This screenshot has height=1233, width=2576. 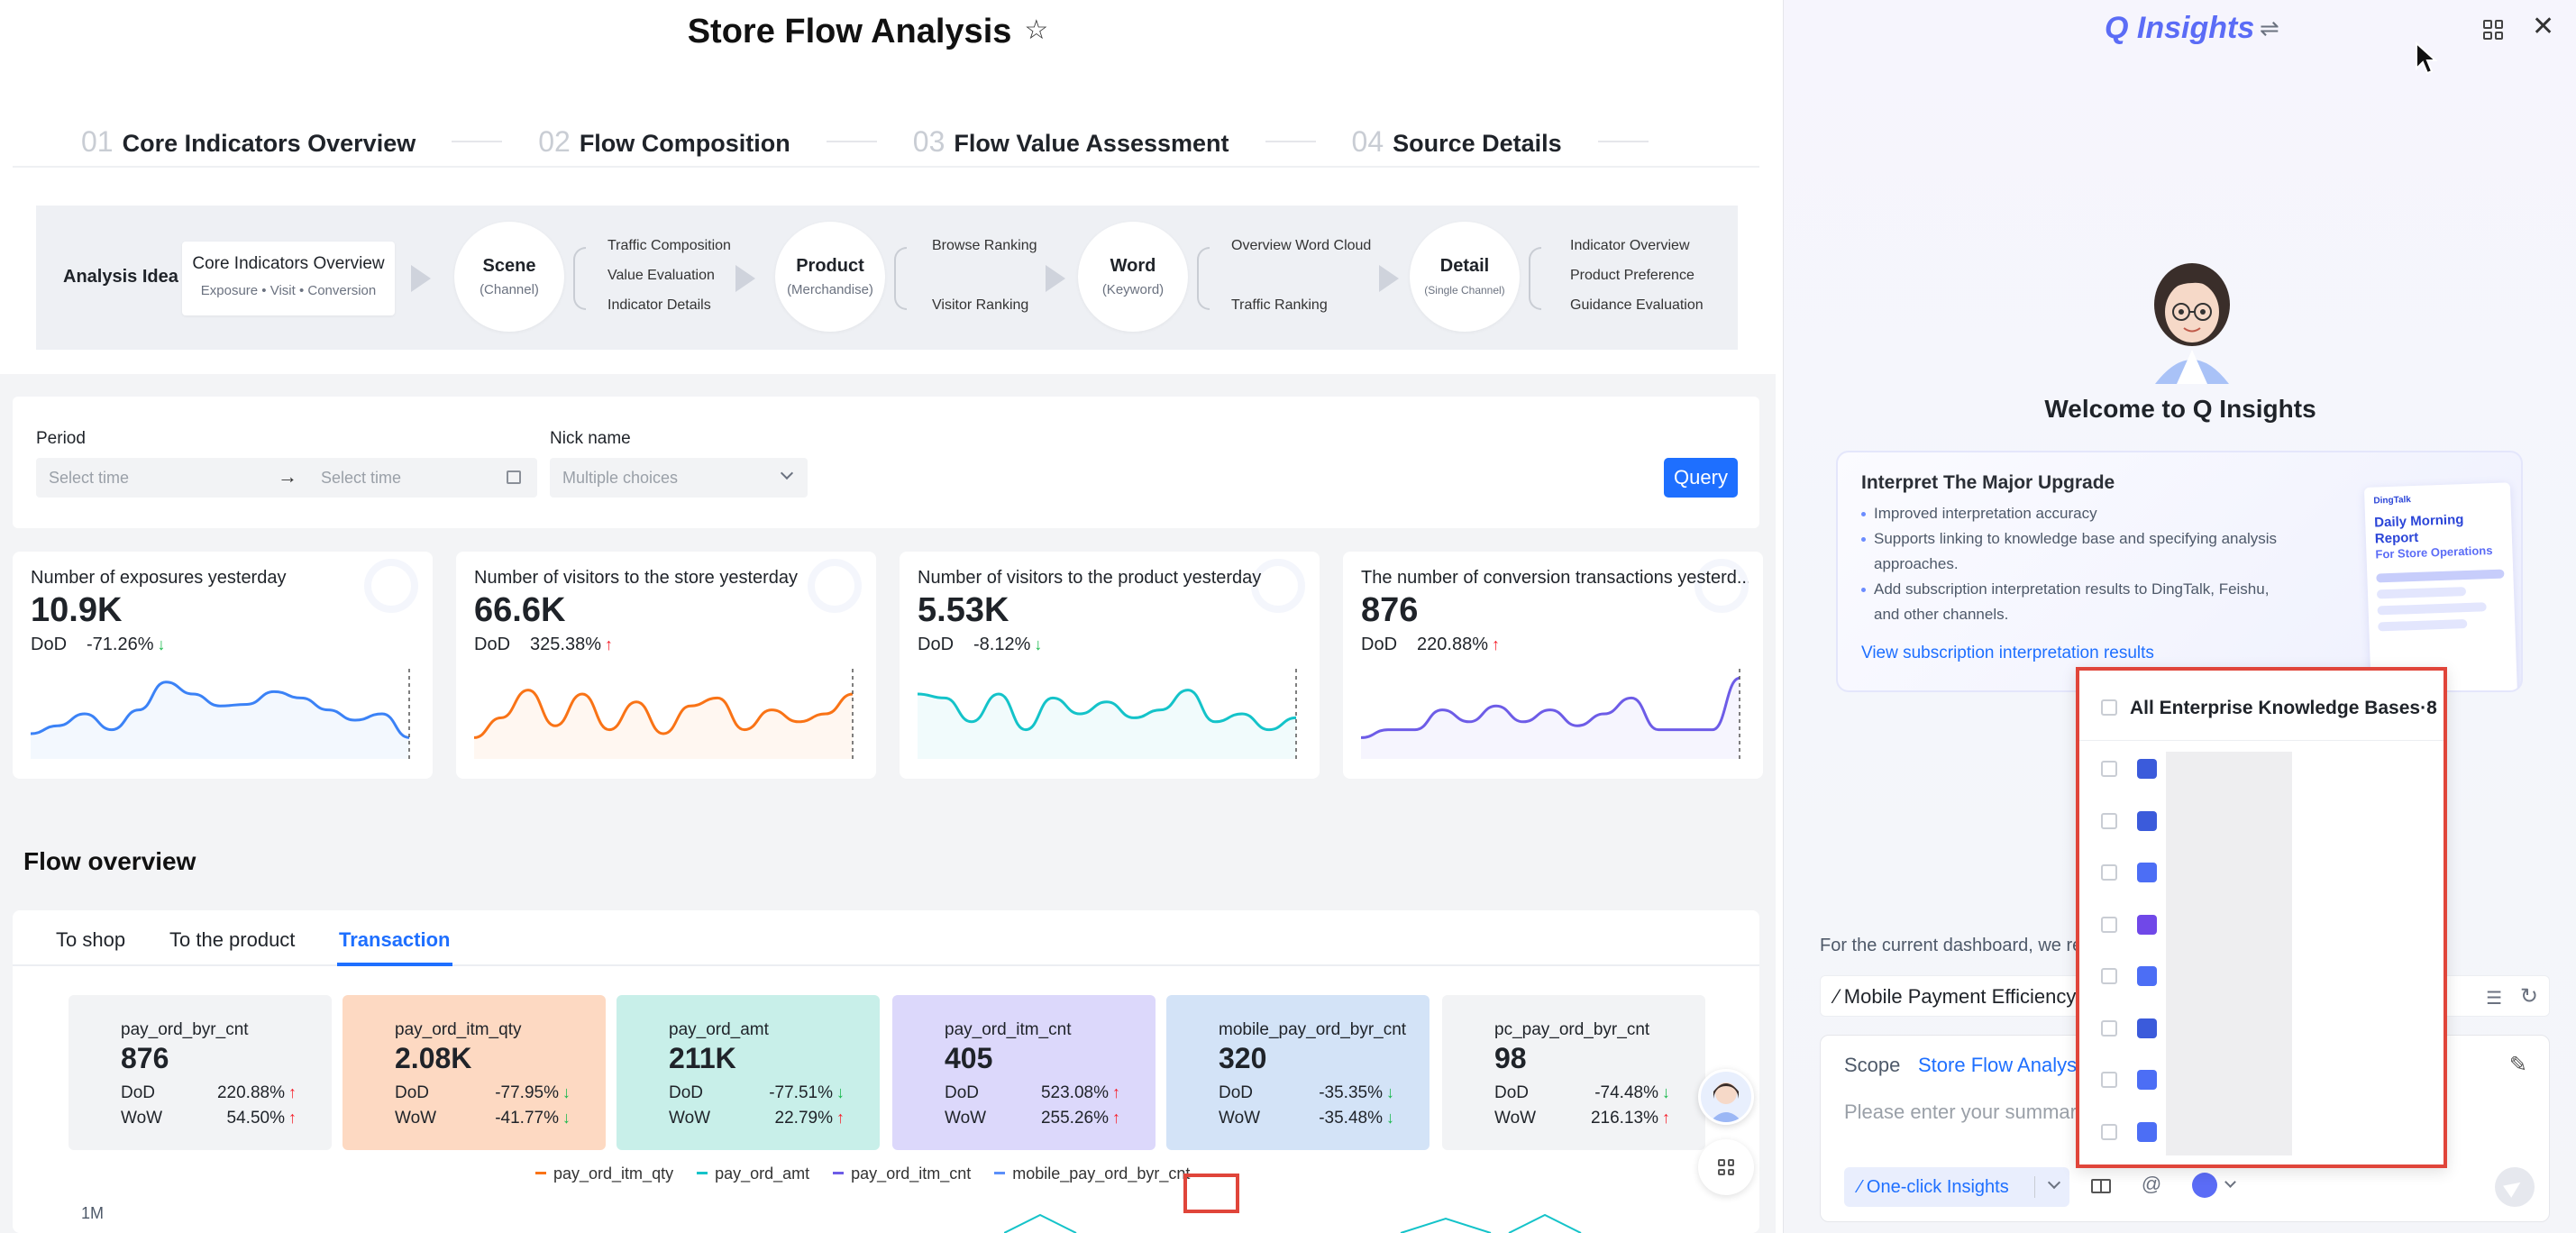 I want to click on view-subscription-link: View subscription interpretation results, so click(x=2007, y=653).